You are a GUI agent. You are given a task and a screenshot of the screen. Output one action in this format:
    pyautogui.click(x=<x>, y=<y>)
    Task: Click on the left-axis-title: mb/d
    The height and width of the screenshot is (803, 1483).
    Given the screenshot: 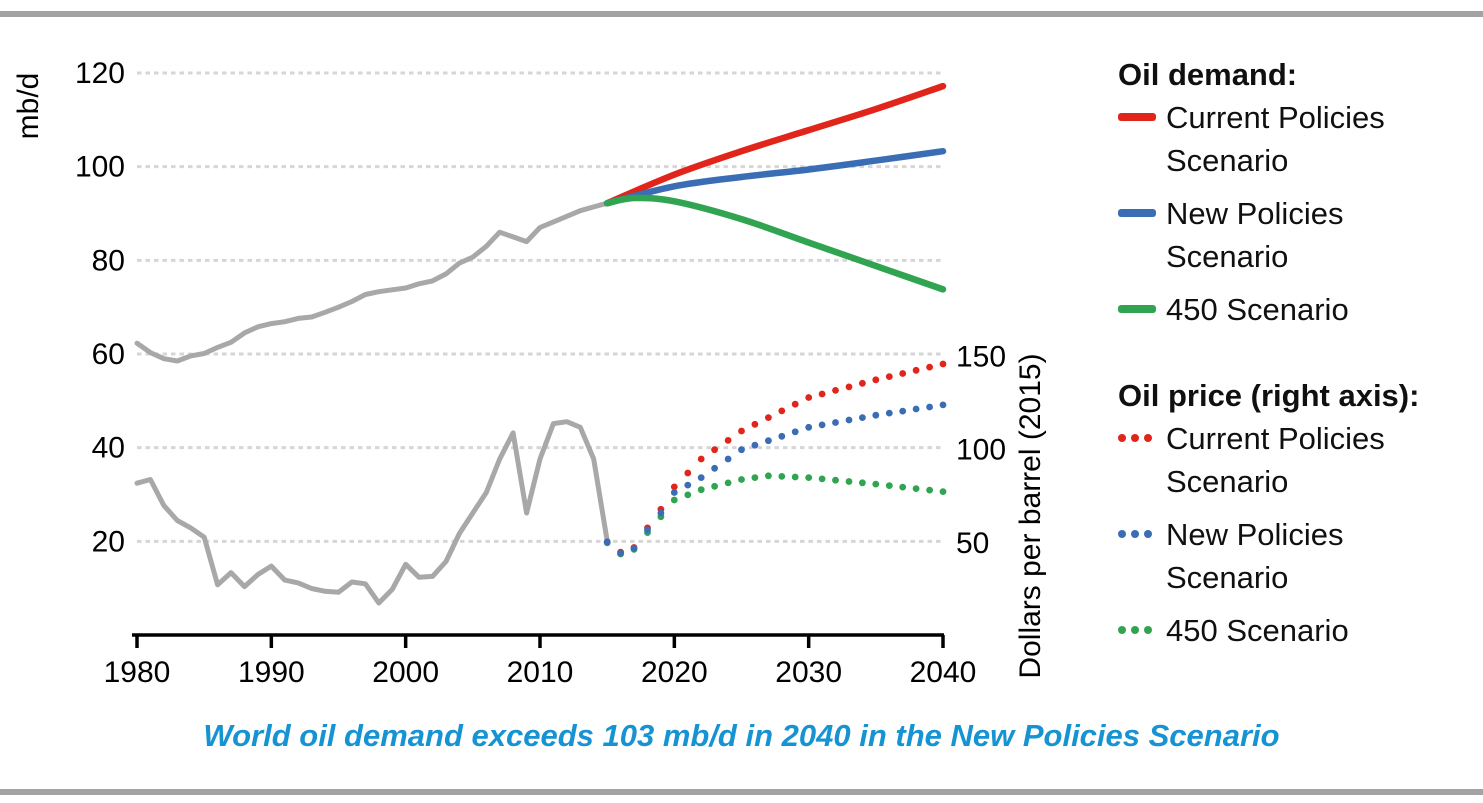 What is the action you would take?
    pyautogui.click(x=28, y=106)
    